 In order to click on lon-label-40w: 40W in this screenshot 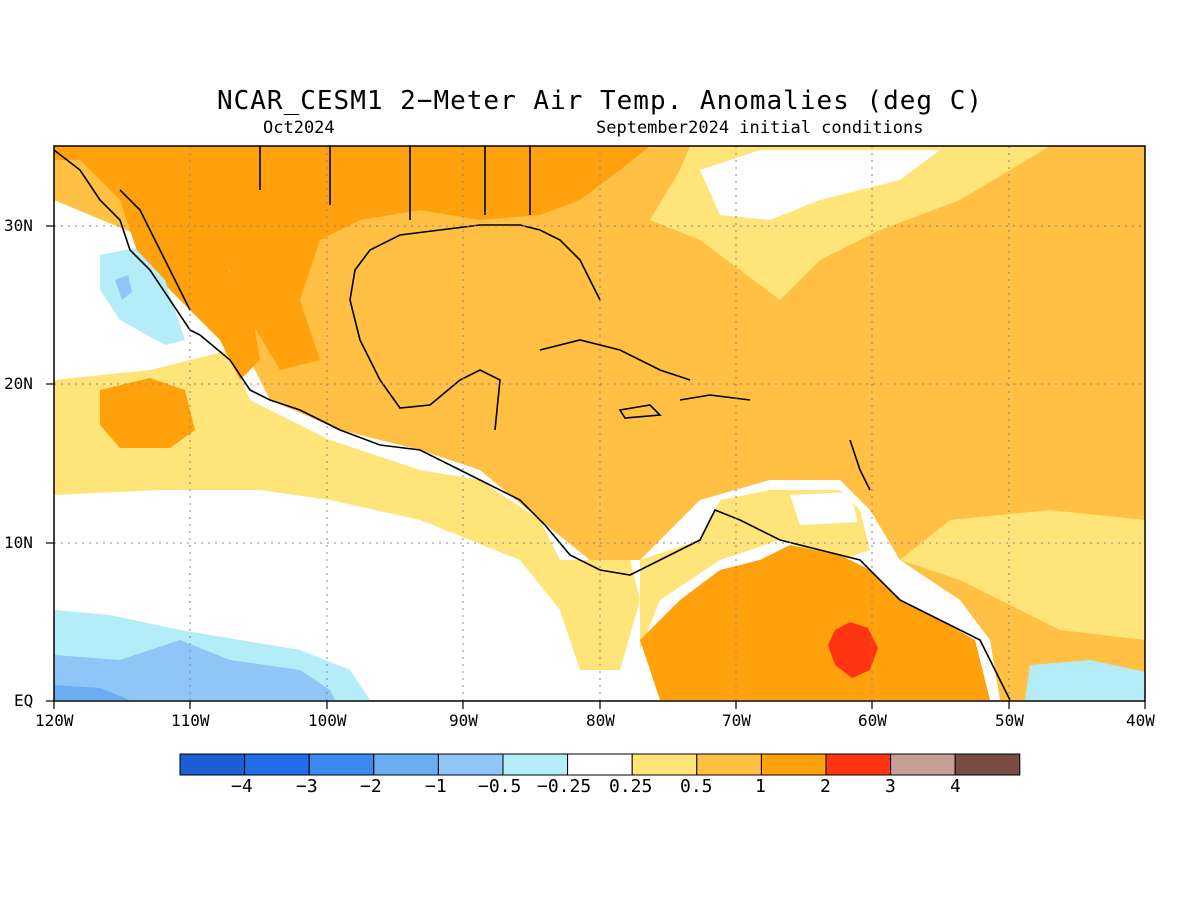, I will do `click(1140, 720)`.